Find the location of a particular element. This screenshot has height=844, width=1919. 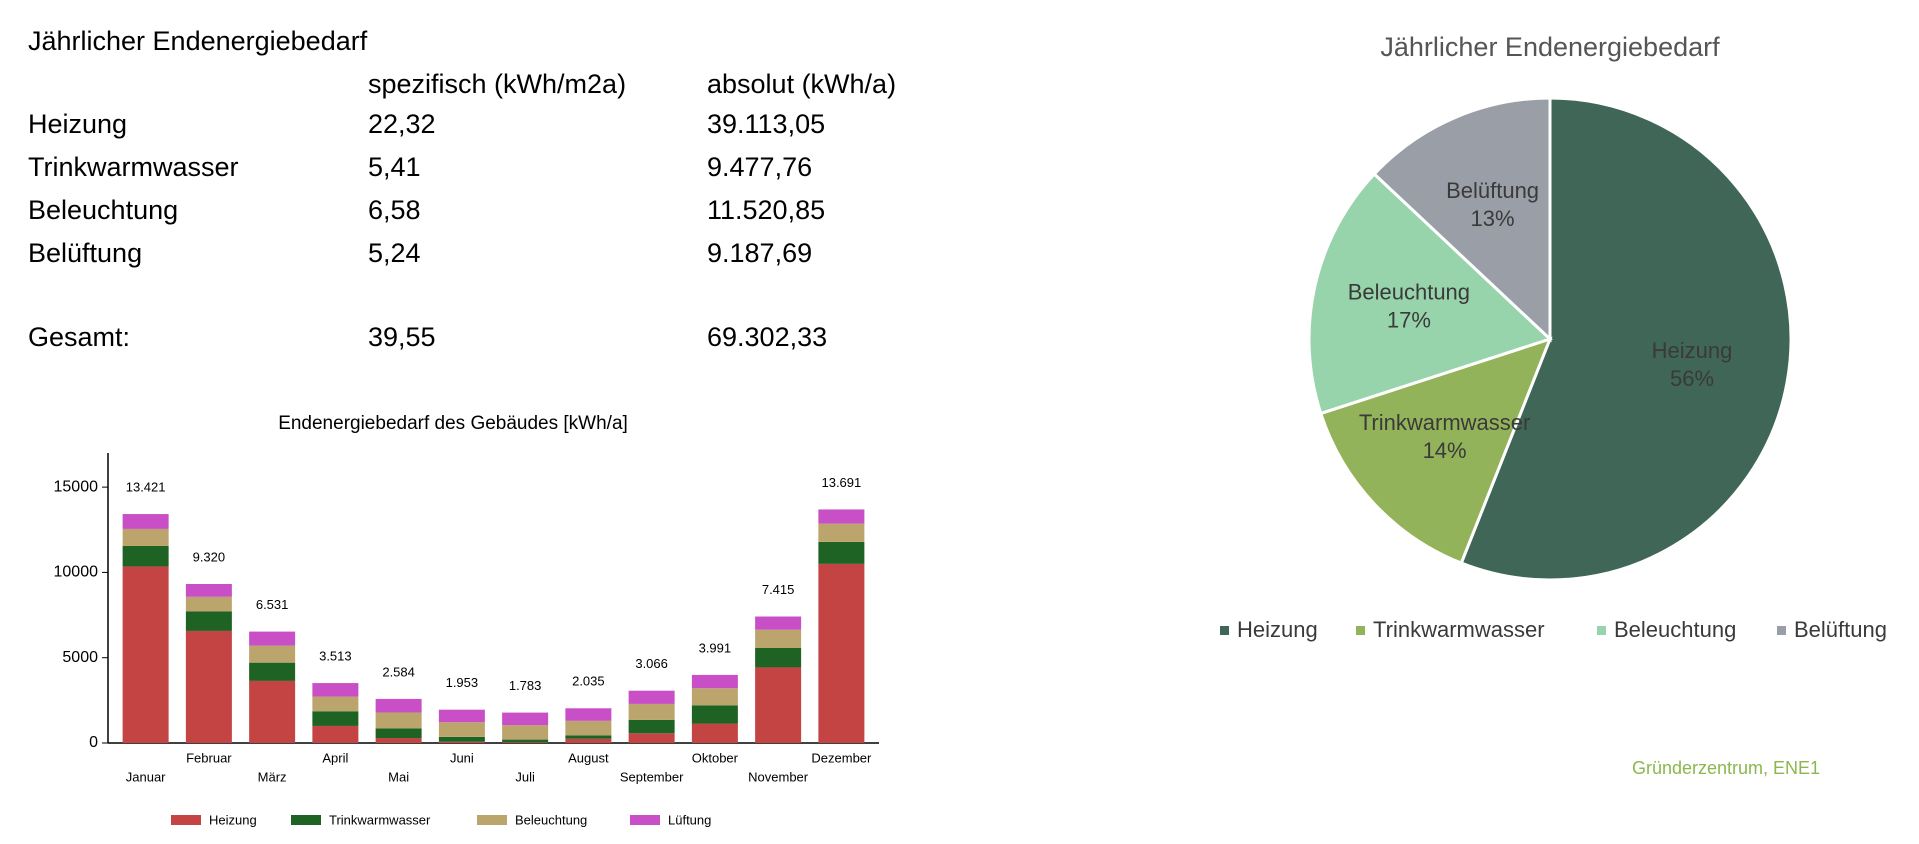

slice-value: 13% is located at coordinates (1493, 218).